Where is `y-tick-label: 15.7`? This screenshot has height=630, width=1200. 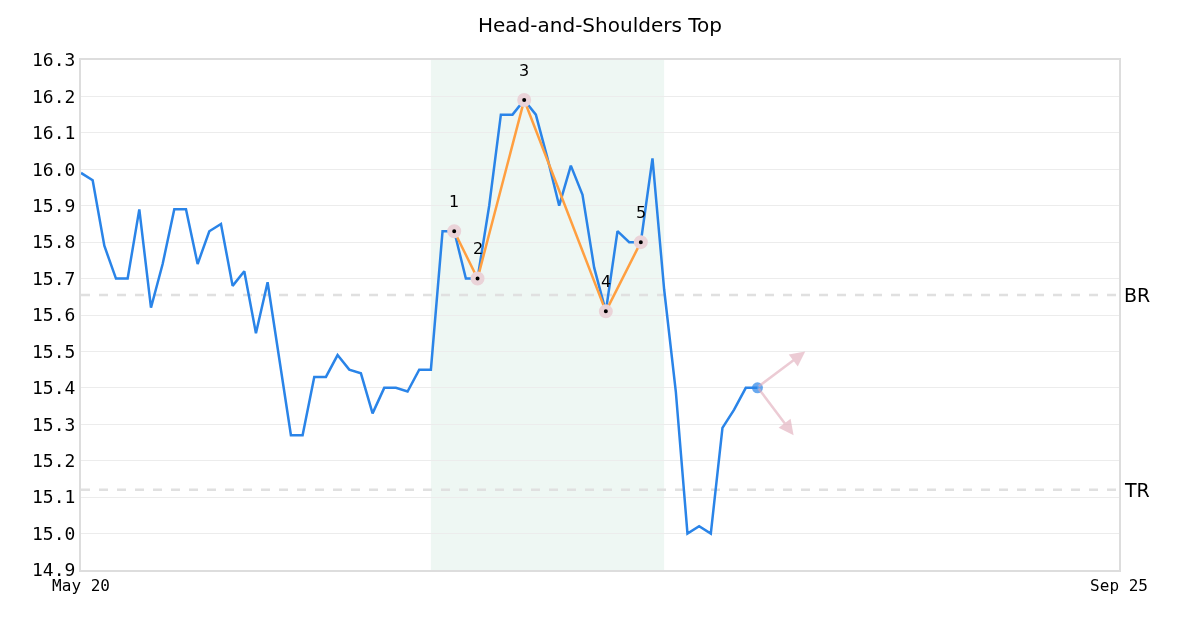 y-tick-label: 15.7 is located at coordinates (54, 278).